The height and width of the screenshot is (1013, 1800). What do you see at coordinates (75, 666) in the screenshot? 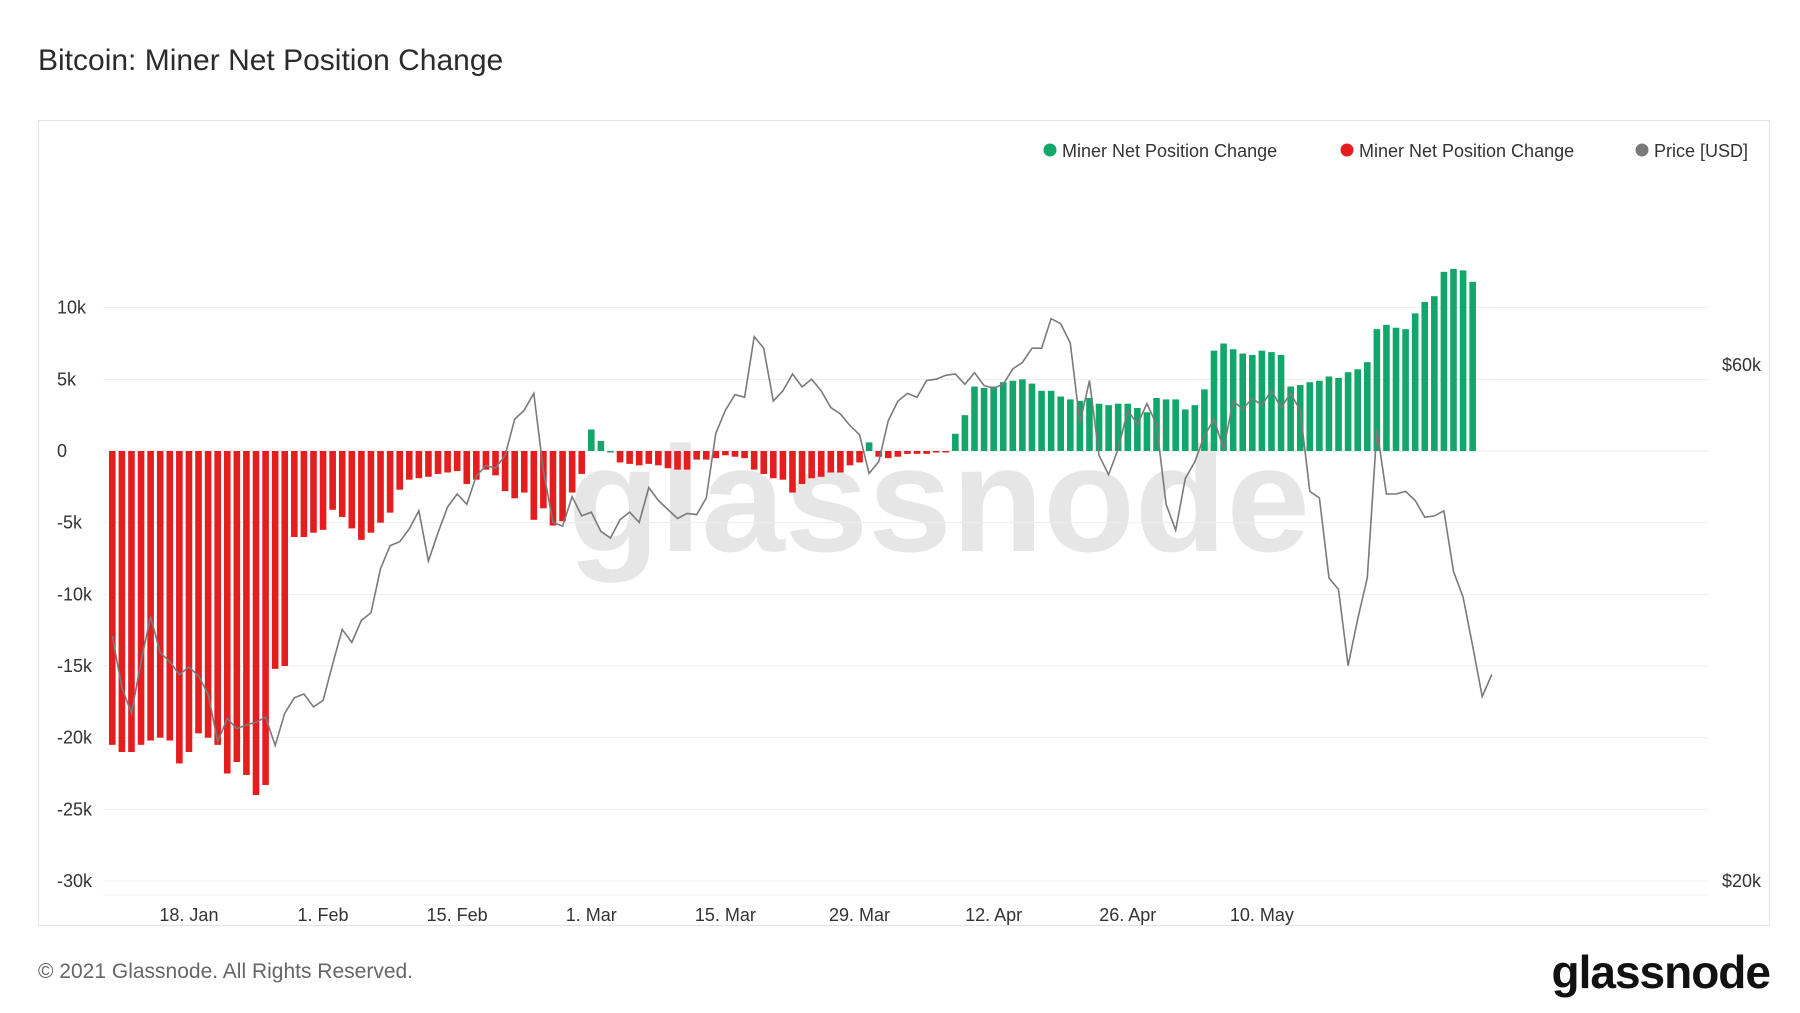
I see `y-tick-label: -15k` at bounding box center [75, 666].